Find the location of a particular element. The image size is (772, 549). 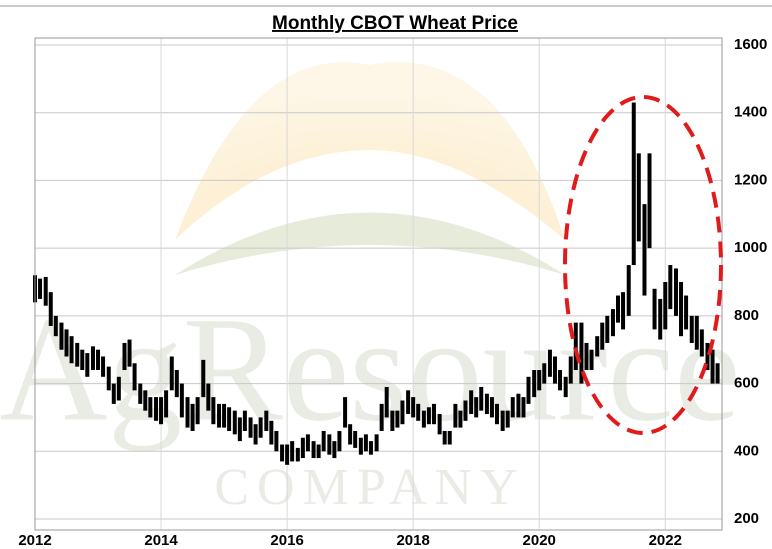

chart-title: Monthly CBOT Wheat Price is located at coordinates (395, 23).